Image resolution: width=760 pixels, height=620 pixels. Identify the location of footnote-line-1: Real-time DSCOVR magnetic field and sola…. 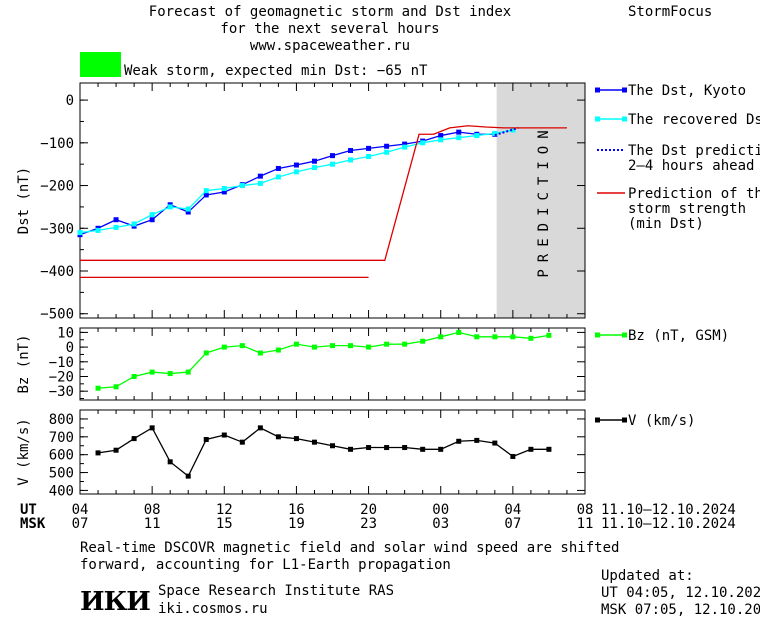
(350, 548).